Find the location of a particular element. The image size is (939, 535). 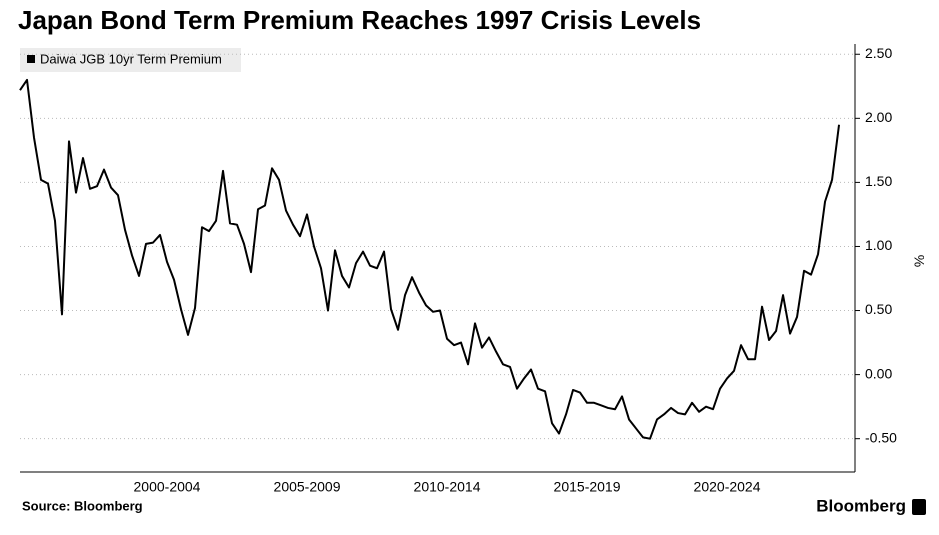

legend-label: Daiwa JGB 10yr Term Premium is located at coordinates (131, 58).